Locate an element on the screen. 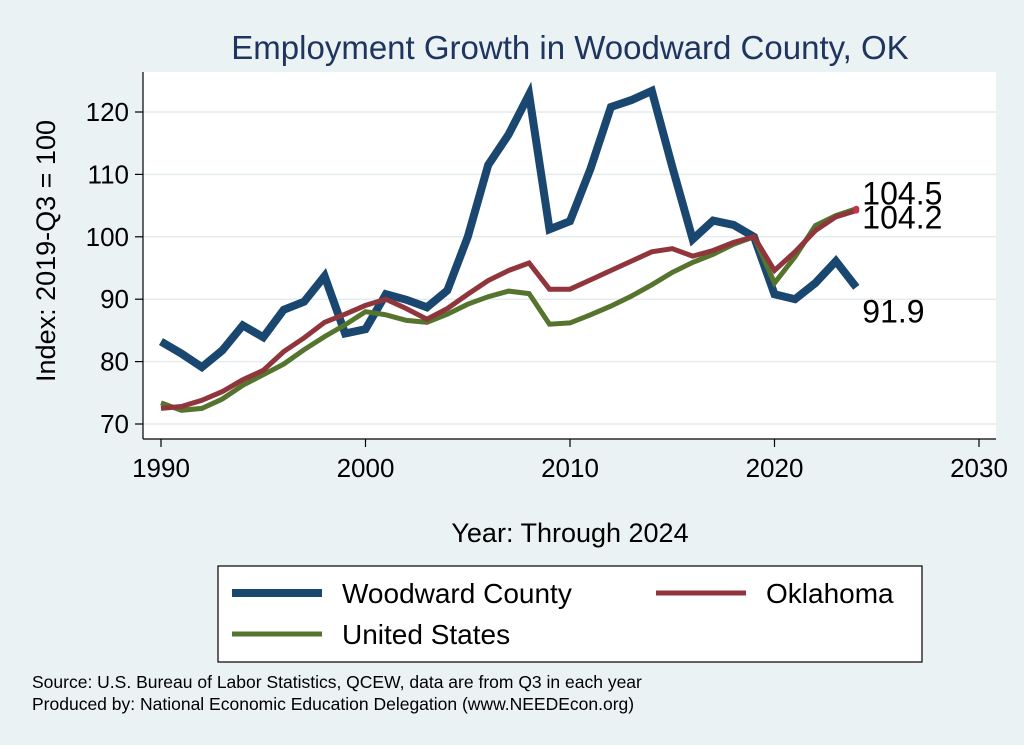 The width and height of the screenshot is (1024, 745). y-tick-label: 80 is located at coordinates (114, 362).